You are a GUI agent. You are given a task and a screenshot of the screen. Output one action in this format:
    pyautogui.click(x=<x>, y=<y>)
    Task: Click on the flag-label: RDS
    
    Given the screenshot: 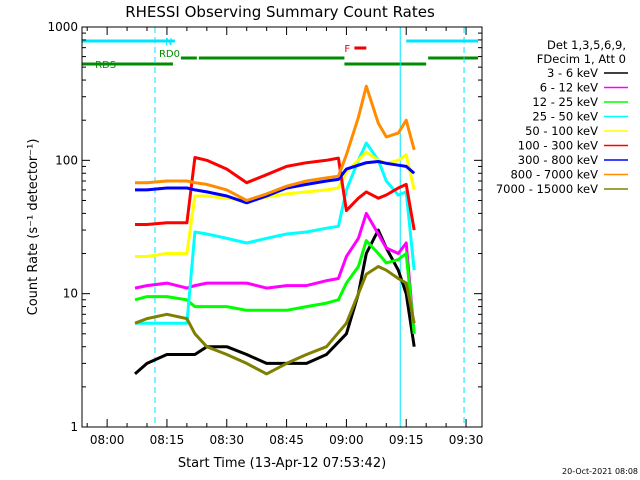 What is the action you would take?
    pyautogui.click(x=105, y=65)
    